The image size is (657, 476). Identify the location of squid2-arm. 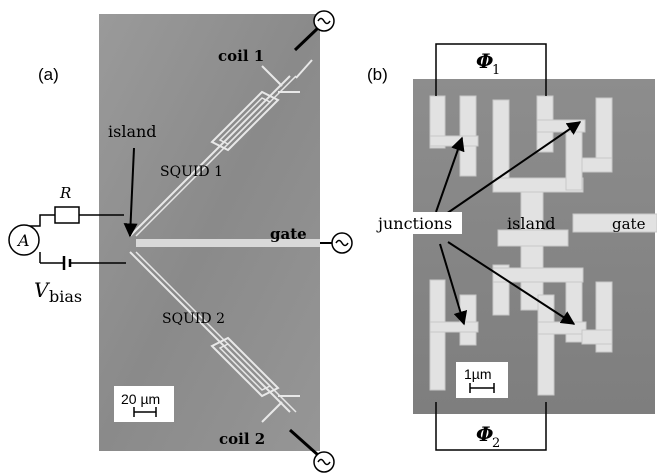
(214, 337).